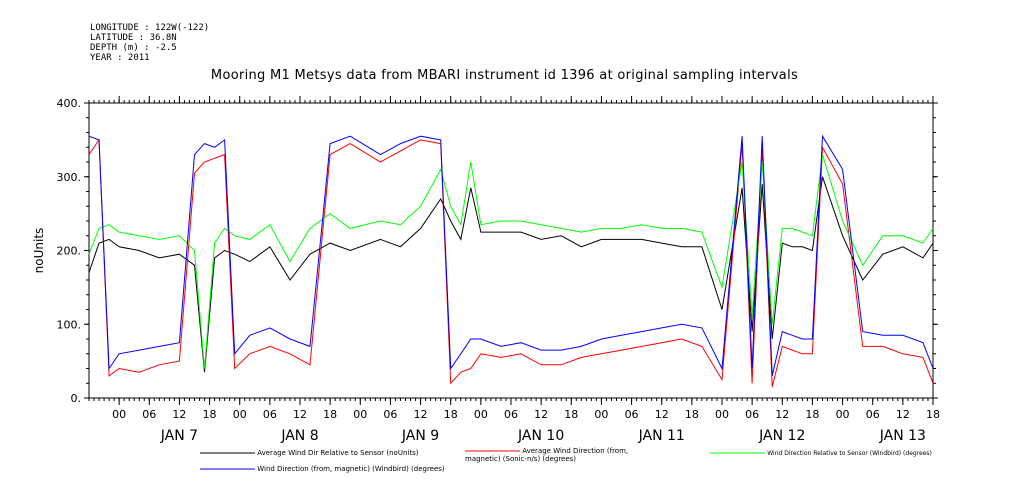 The height and width of the screenshot is (504, 1009). Describe the element at coordinates (133, 48) in the screenshot. I see `depth-text: DEPTH (m) : -2.5` at that location.